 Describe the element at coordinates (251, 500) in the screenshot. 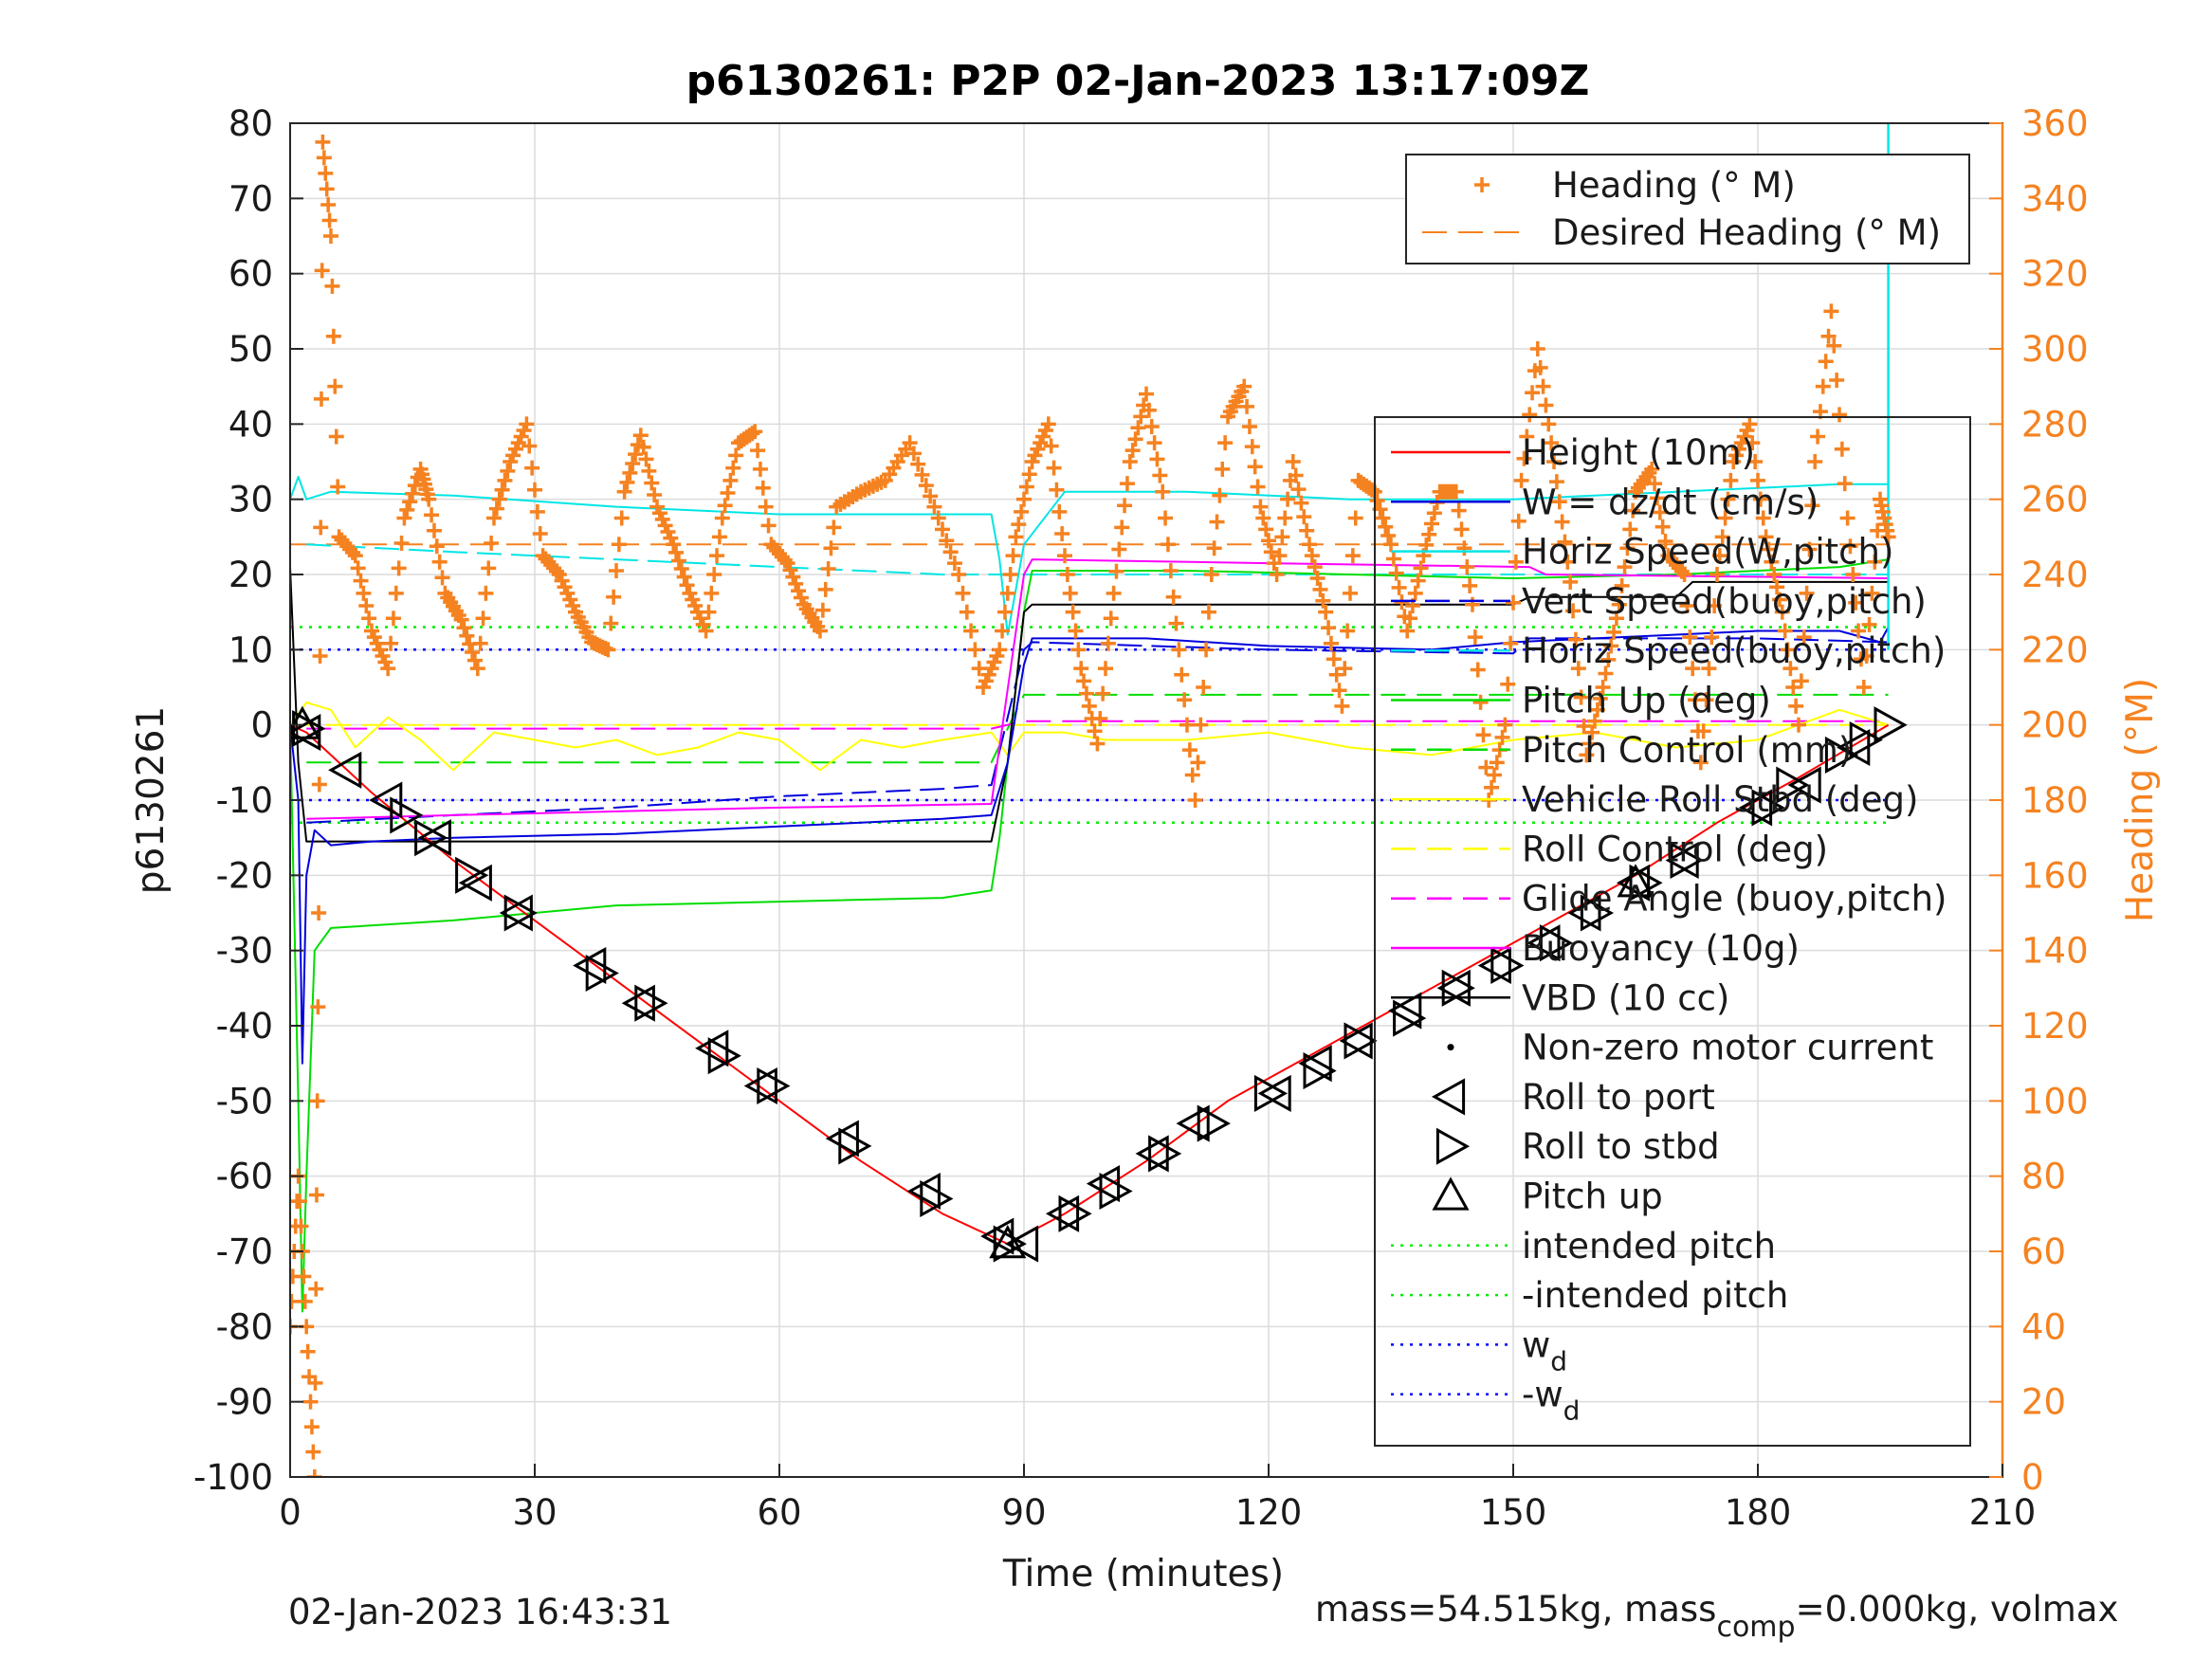

I see `y-tick-label-left: 30` at that location.